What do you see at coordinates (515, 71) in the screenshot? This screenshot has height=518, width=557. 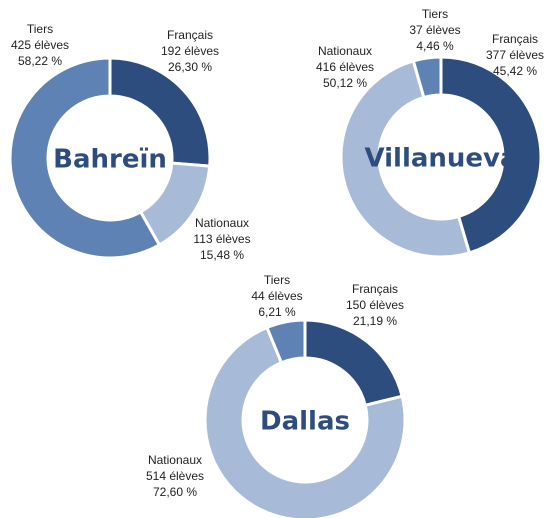 I see `percent-label: 45,42 %` at bounding box center [515, 71].